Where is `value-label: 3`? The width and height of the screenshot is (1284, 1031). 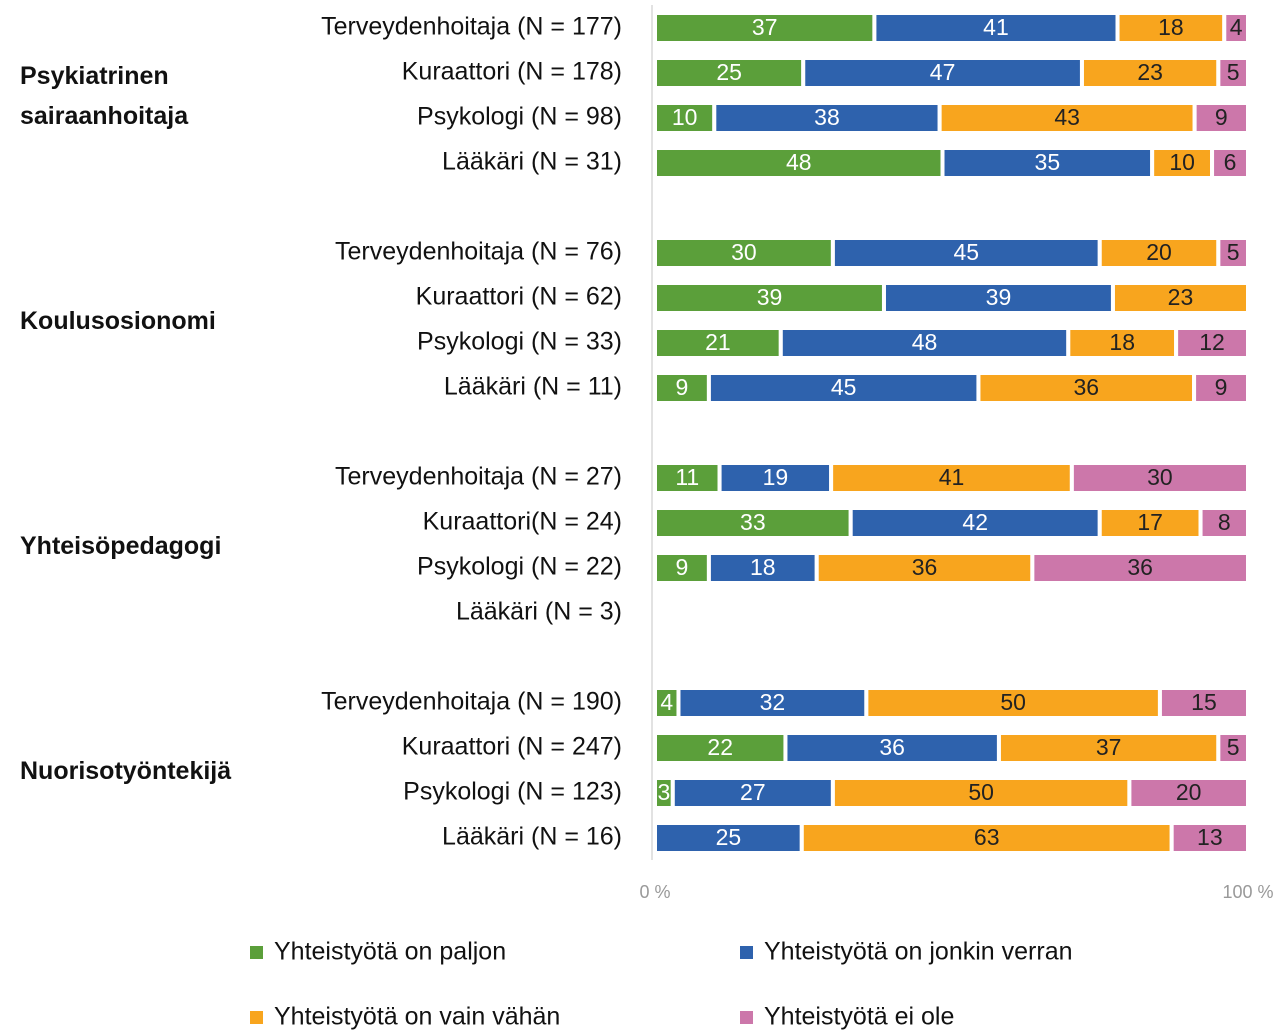 value-label: 3 is located at coordinates (663, 792).